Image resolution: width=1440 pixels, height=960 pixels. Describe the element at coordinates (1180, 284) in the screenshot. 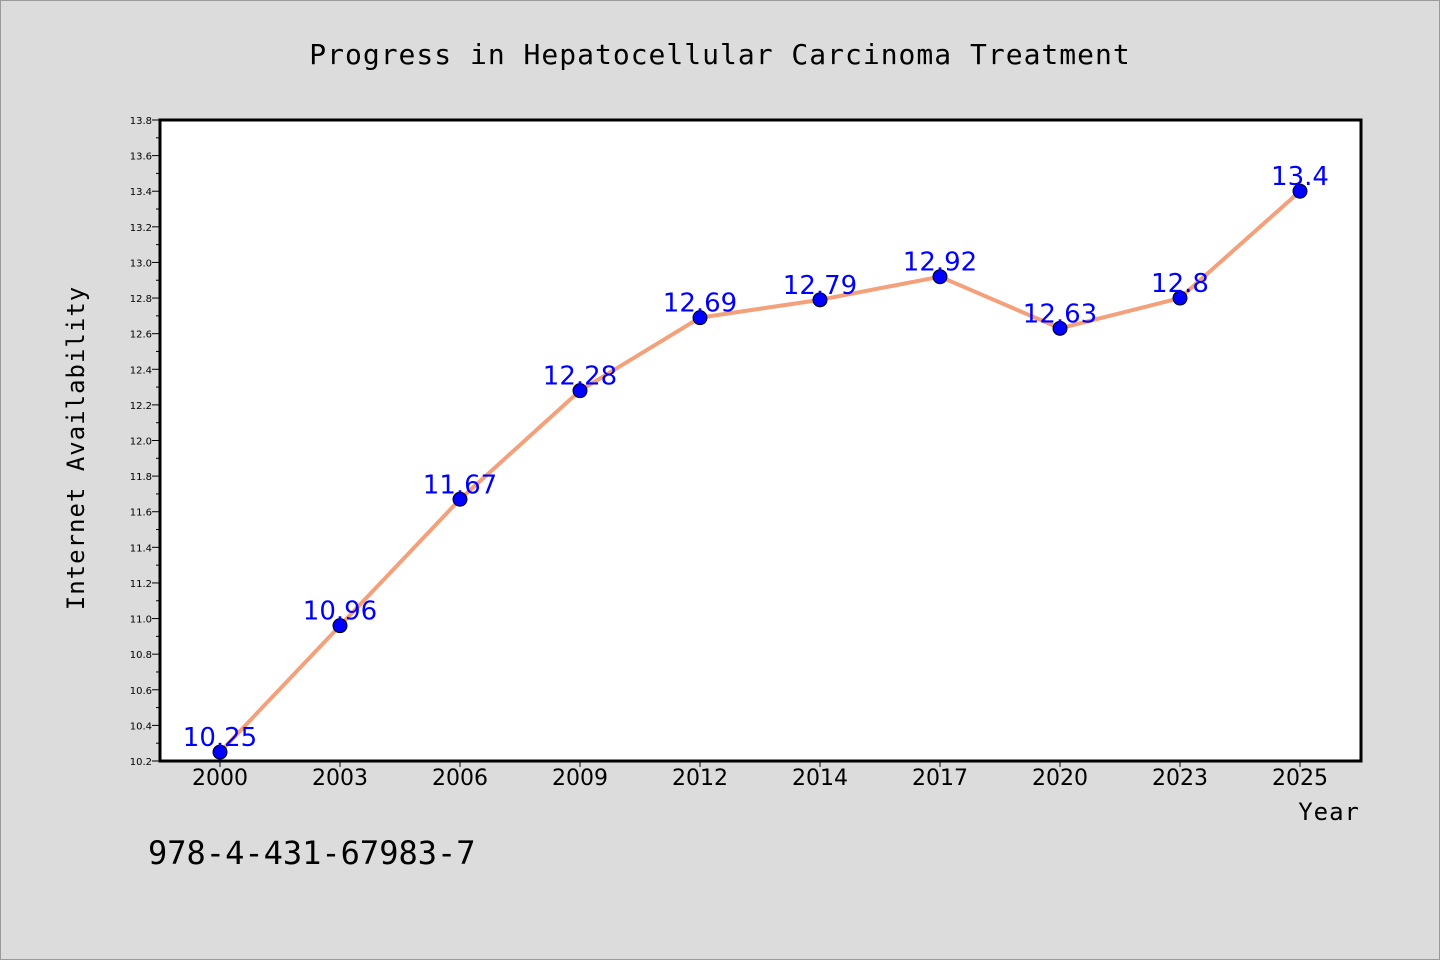

I see `data-label: 12.8` at that location.